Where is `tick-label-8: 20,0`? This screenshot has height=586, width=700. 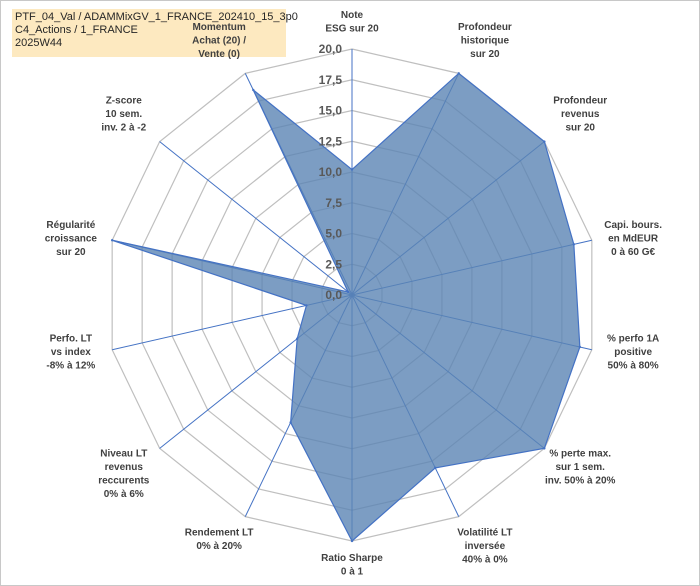
tick-label-8: 20,0 is located at coordinates (331, 49).